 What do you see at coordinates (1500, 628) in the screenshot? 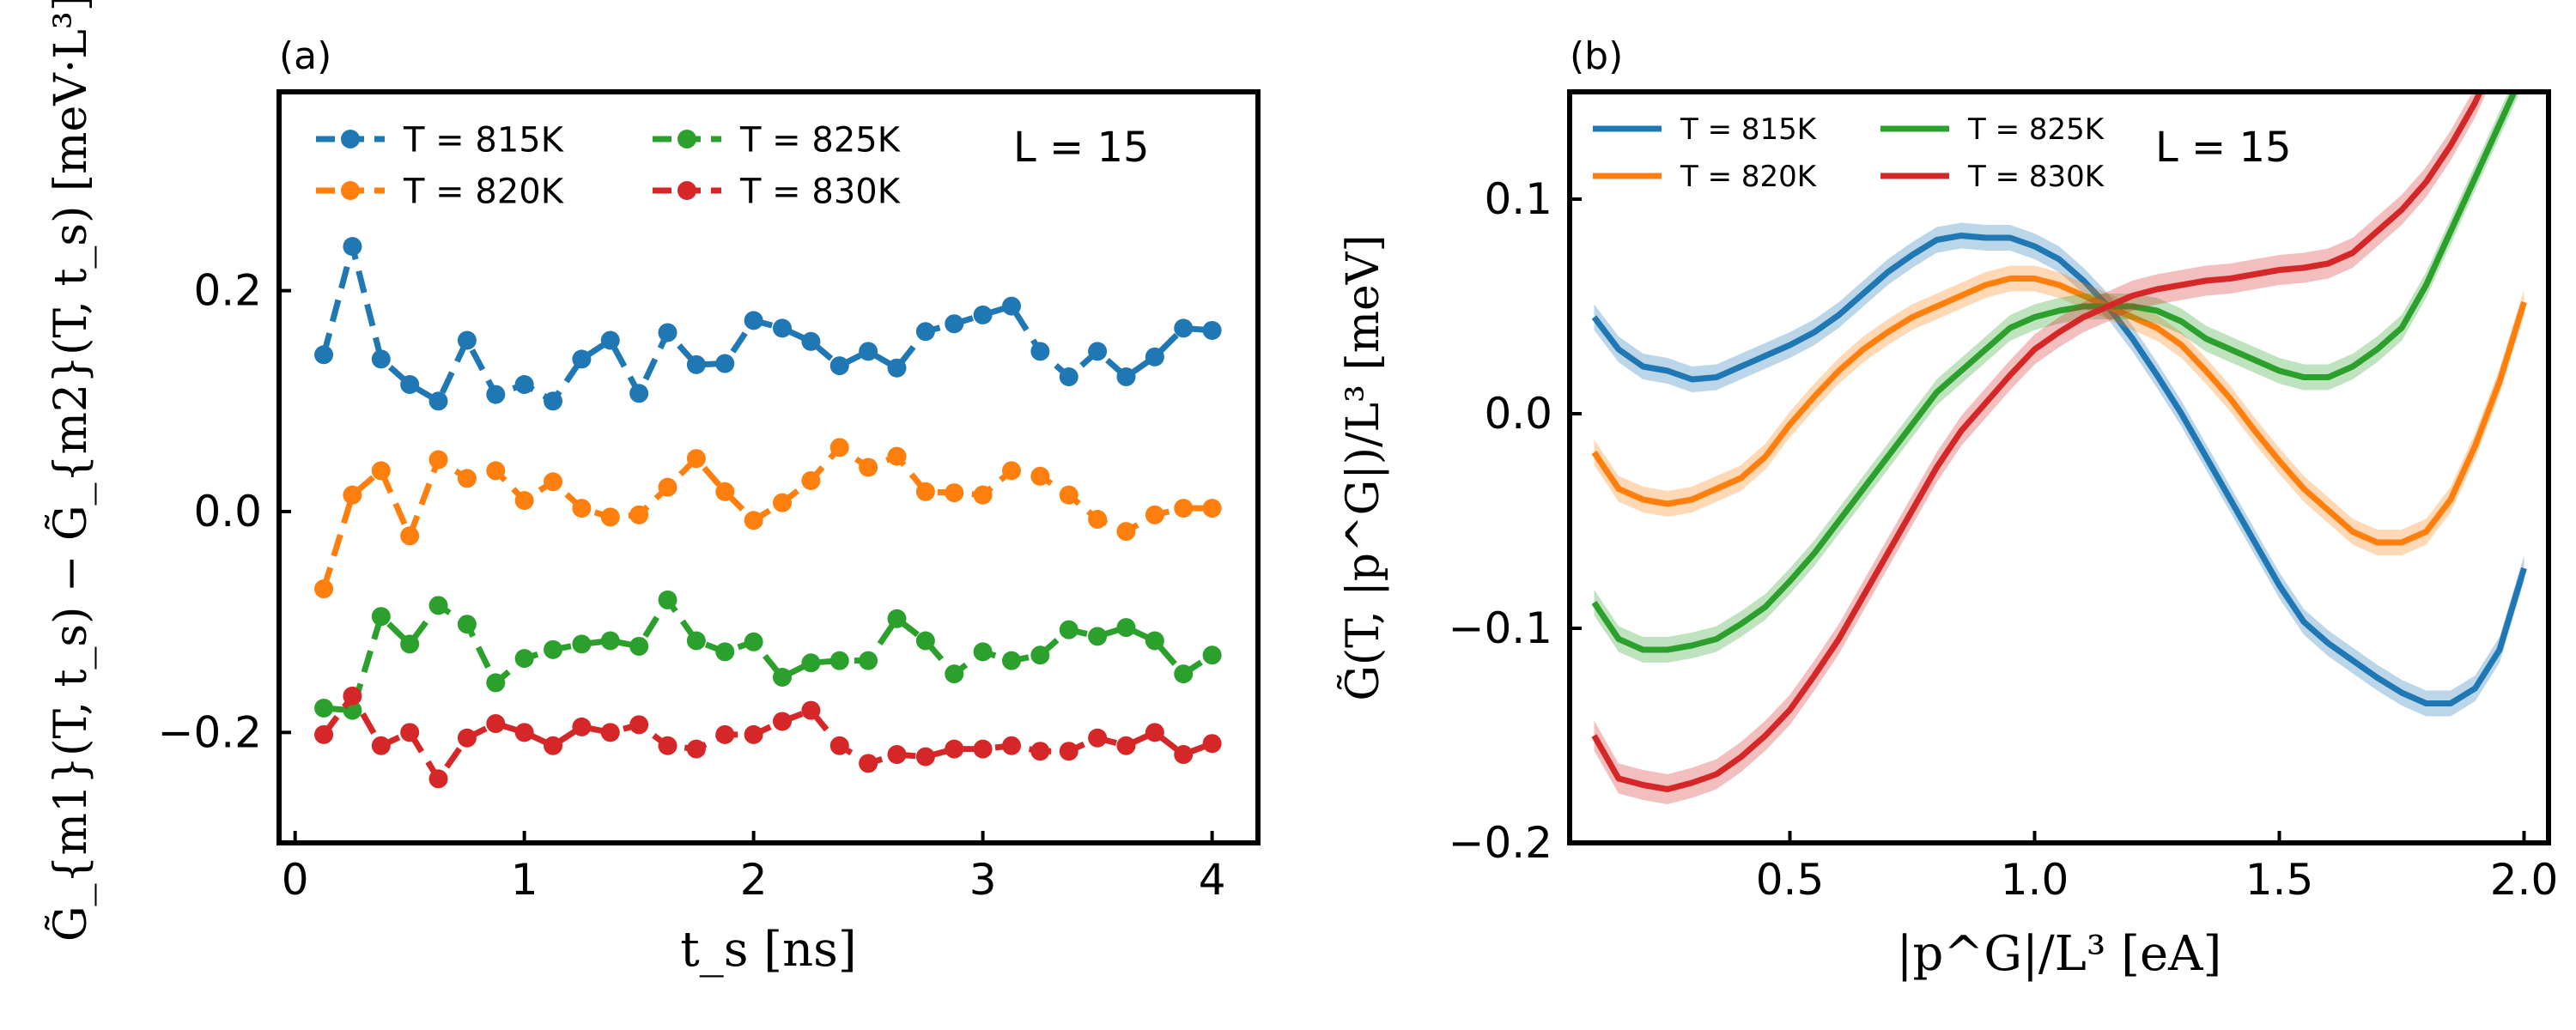
I see `panel-b-y-tick-label: −0.1` at bounding box center [1500, 628].